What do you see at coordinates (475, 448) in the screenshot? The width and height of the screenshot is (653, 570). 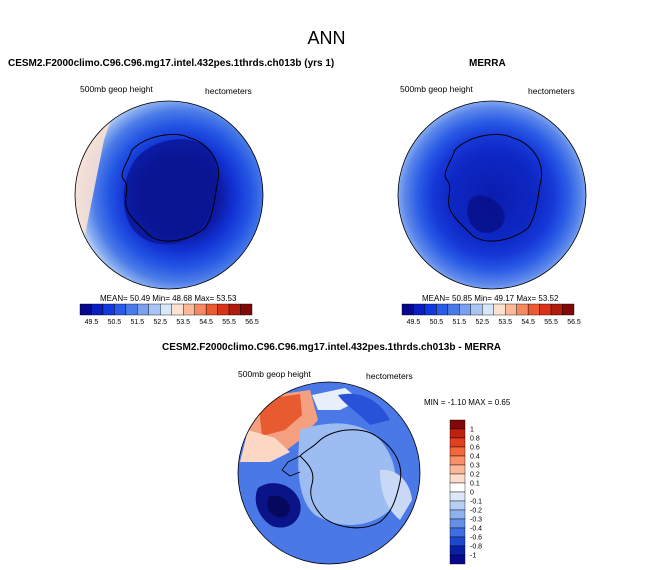 I see `diff-colorbar-tick-label: 0.6` at bounding box center [475, 448].